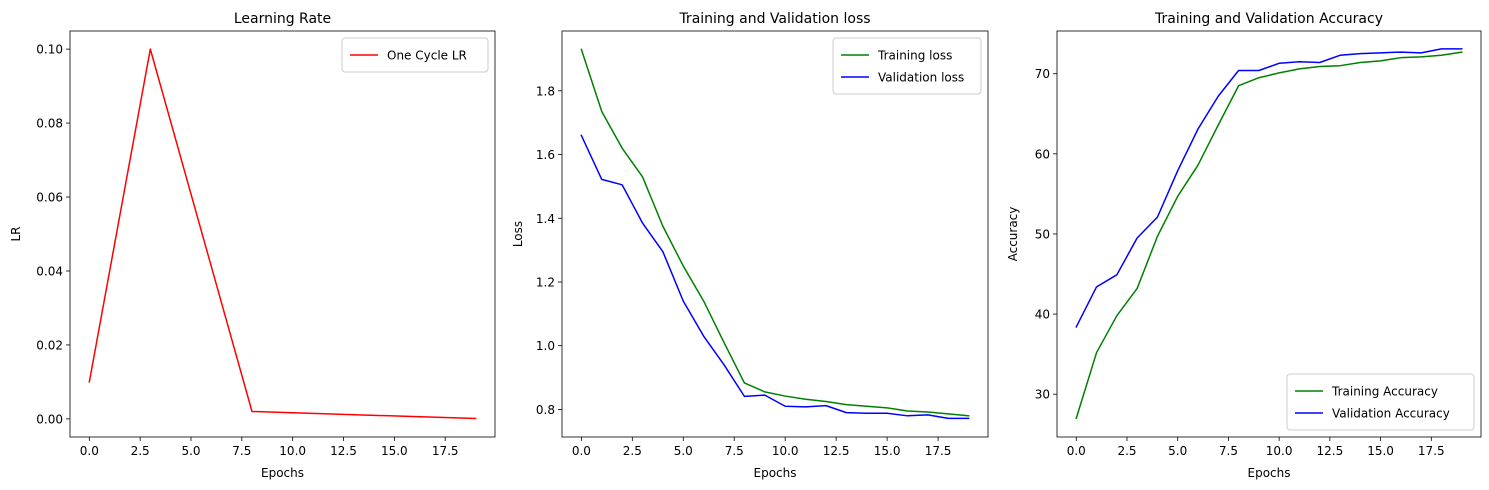 The width and height of the screenshot is (1489, 490). What do you see at coordinates (1042, 154) in the screenshot?
I see `y-tick-label: 60` at bounding box center [1042, 154].